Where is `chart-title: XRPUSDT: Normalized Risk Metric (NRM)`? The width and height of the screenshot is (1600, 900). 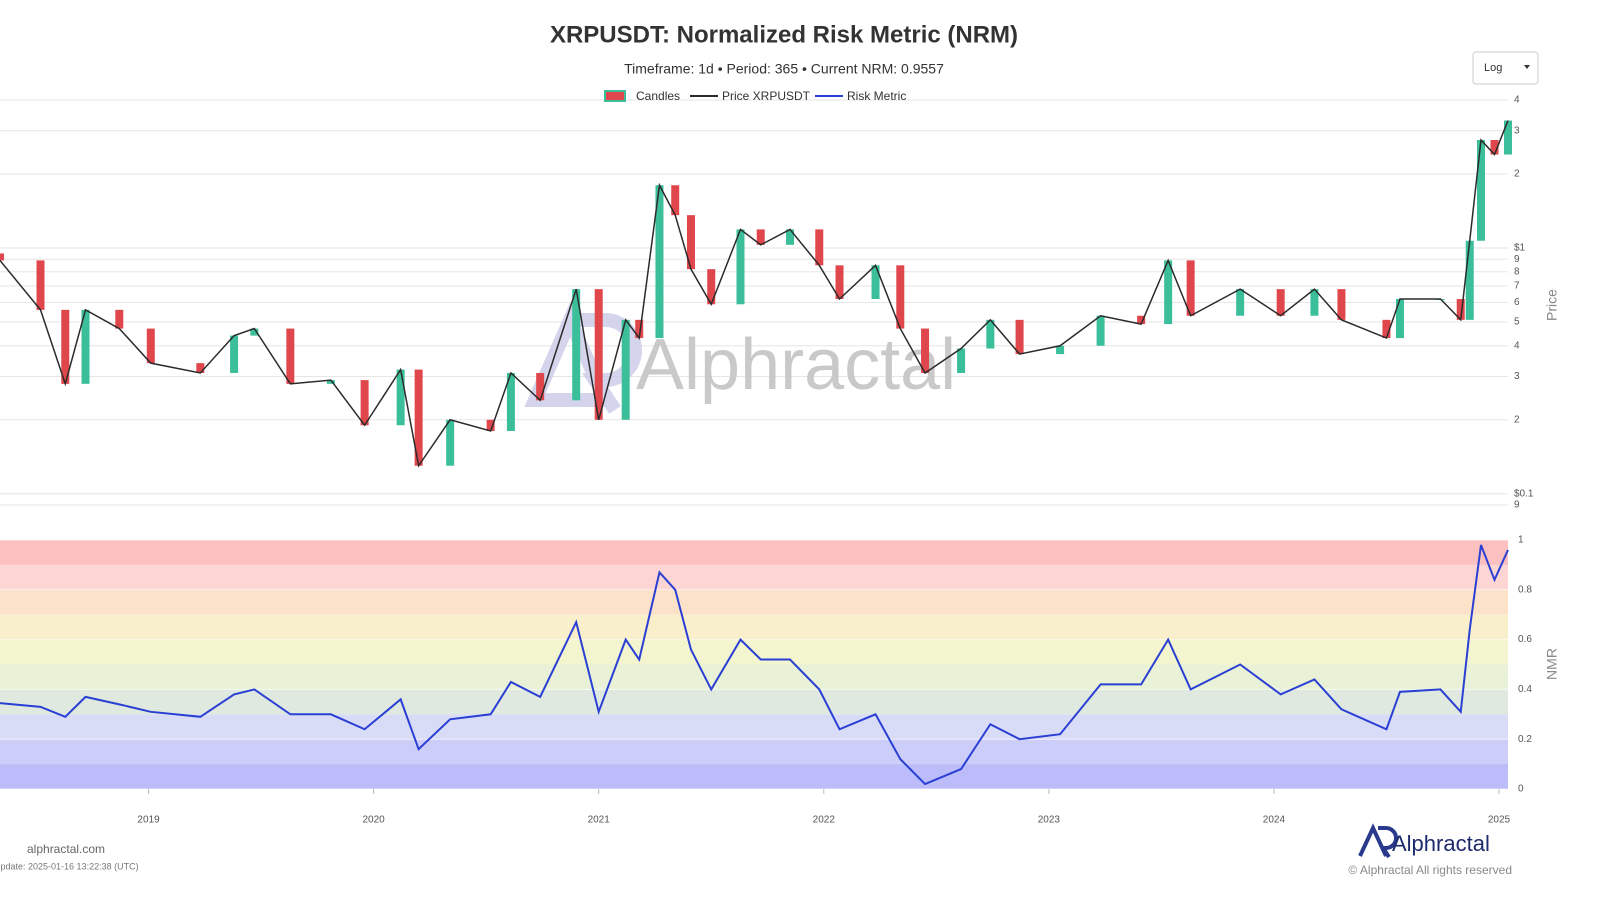
chart-title: XRPUSDT: Normalized Risk Metric (NRM) is located at coordinates (784, 34).